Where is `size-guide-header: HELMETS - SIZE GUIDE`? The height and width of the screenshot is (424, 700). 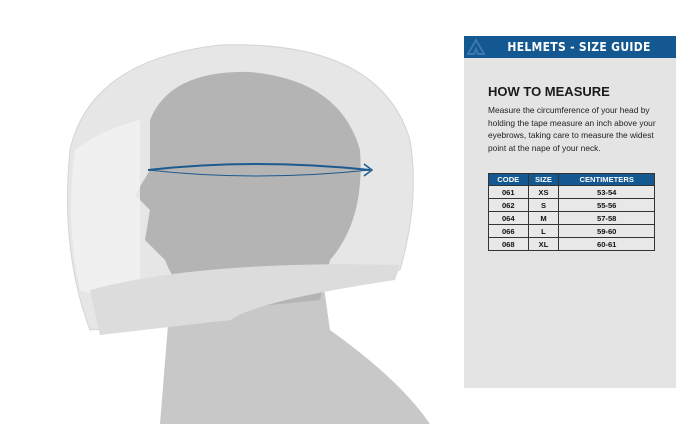
size-guide-header: HELMETS - SIZE GUIDE is located at coordinates (570, 47).